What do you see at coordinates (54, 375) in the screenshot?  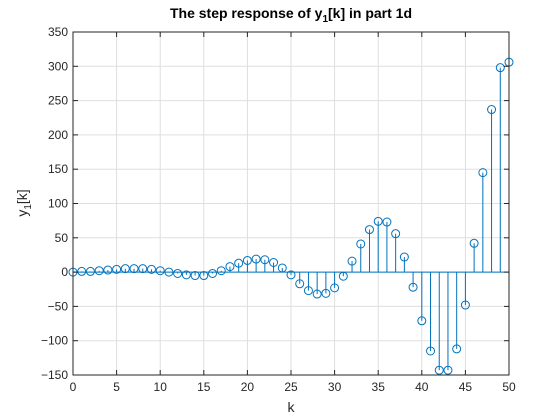 I see `y-tick-label: −150` at bounding box center [54, 375].